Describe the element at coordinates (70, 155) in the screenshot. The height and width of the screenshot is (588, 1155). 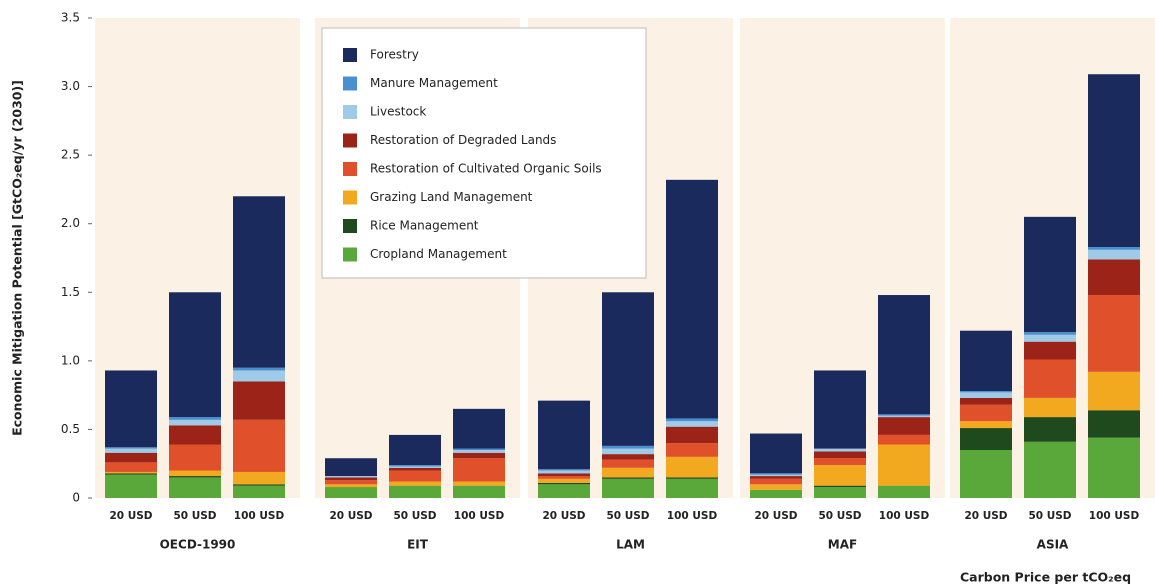
I see `y-tick-label: 2.5` at that location.